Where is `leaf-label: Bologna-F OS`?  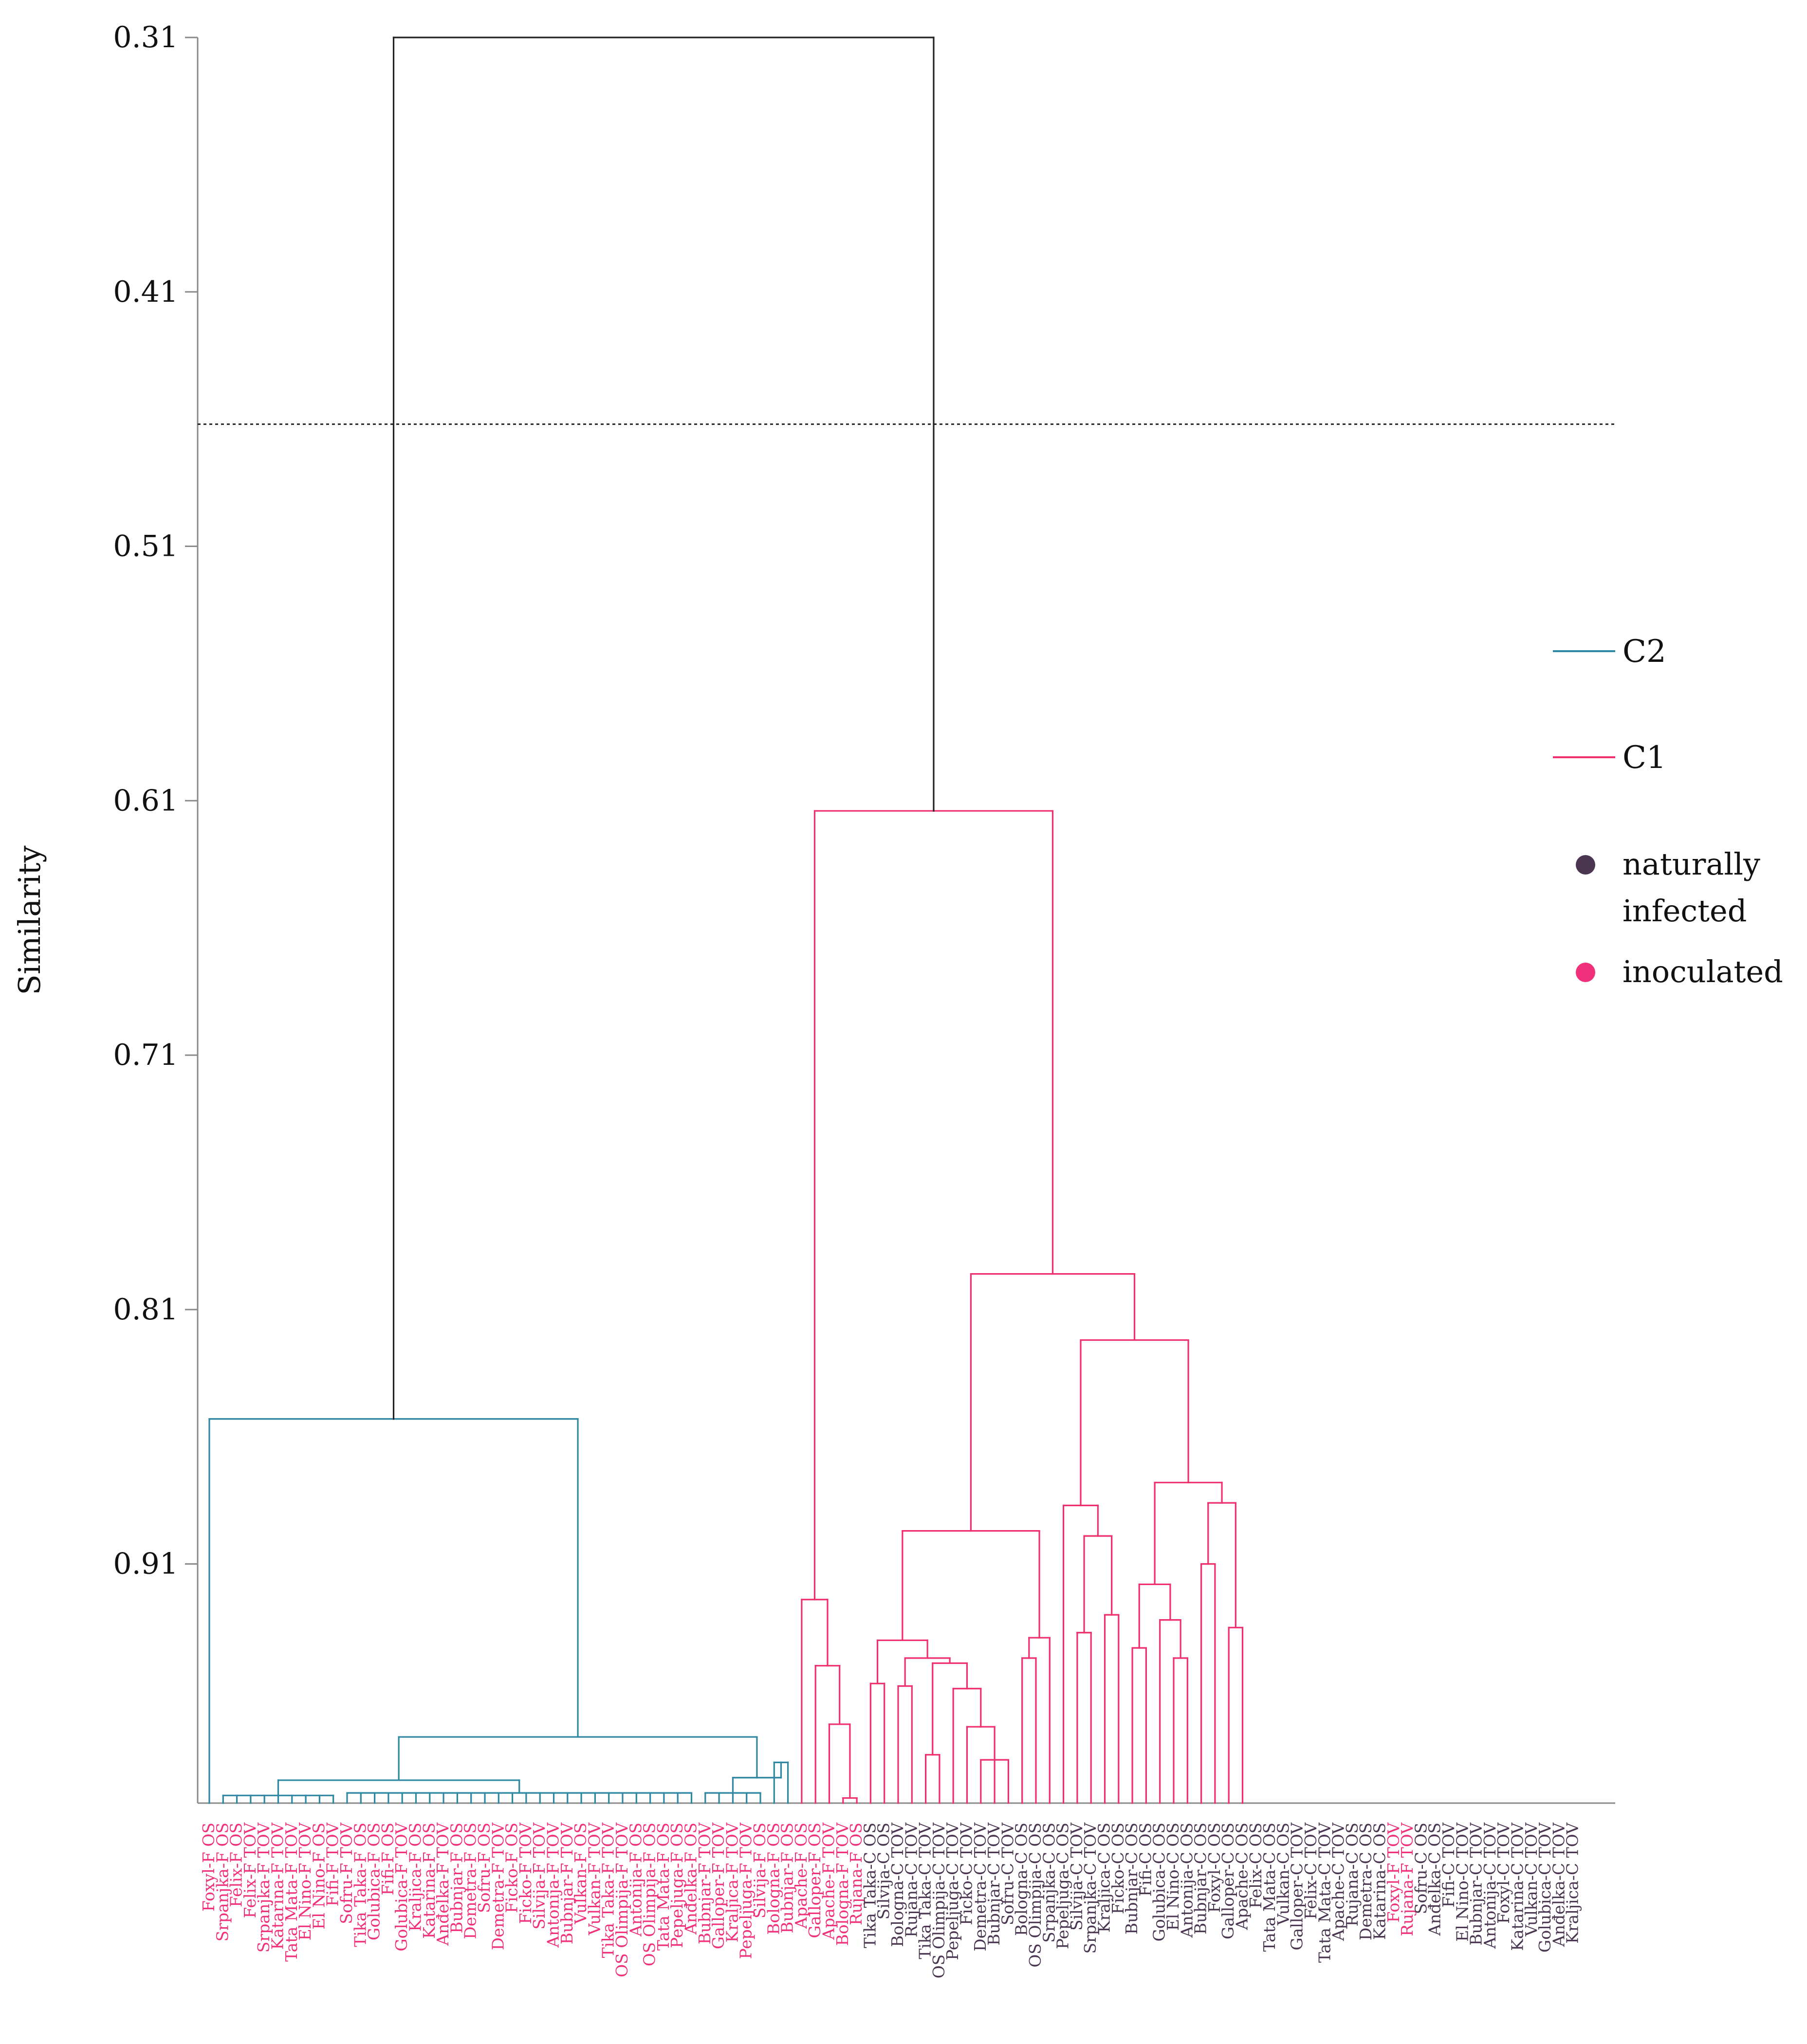
leaf-label: Bologna-F OS is located at coordinates (773, 1879).